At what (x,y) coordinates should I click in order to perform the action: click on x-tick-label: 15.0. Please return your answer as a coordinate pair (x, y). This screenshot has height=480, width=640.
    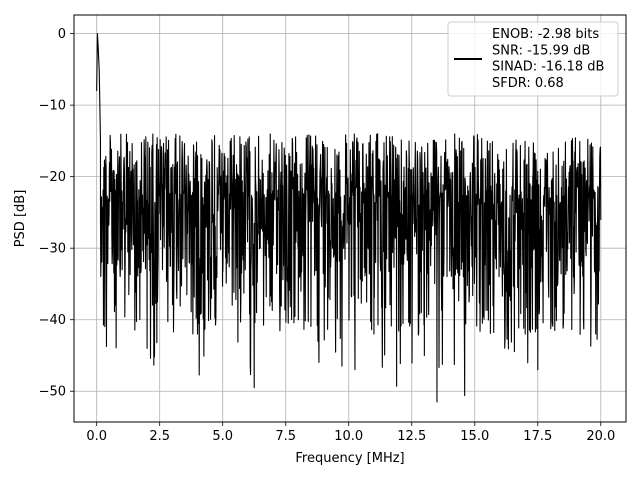
    Looking at the image, I should click on (474, 436).